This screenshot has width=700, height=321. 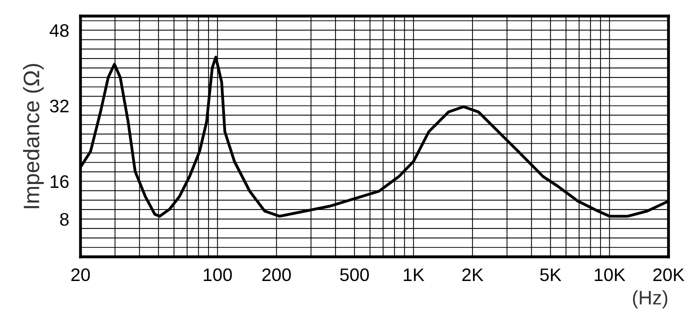 I want to click on x-tick-label: 20K, so click(x=668, y=275).